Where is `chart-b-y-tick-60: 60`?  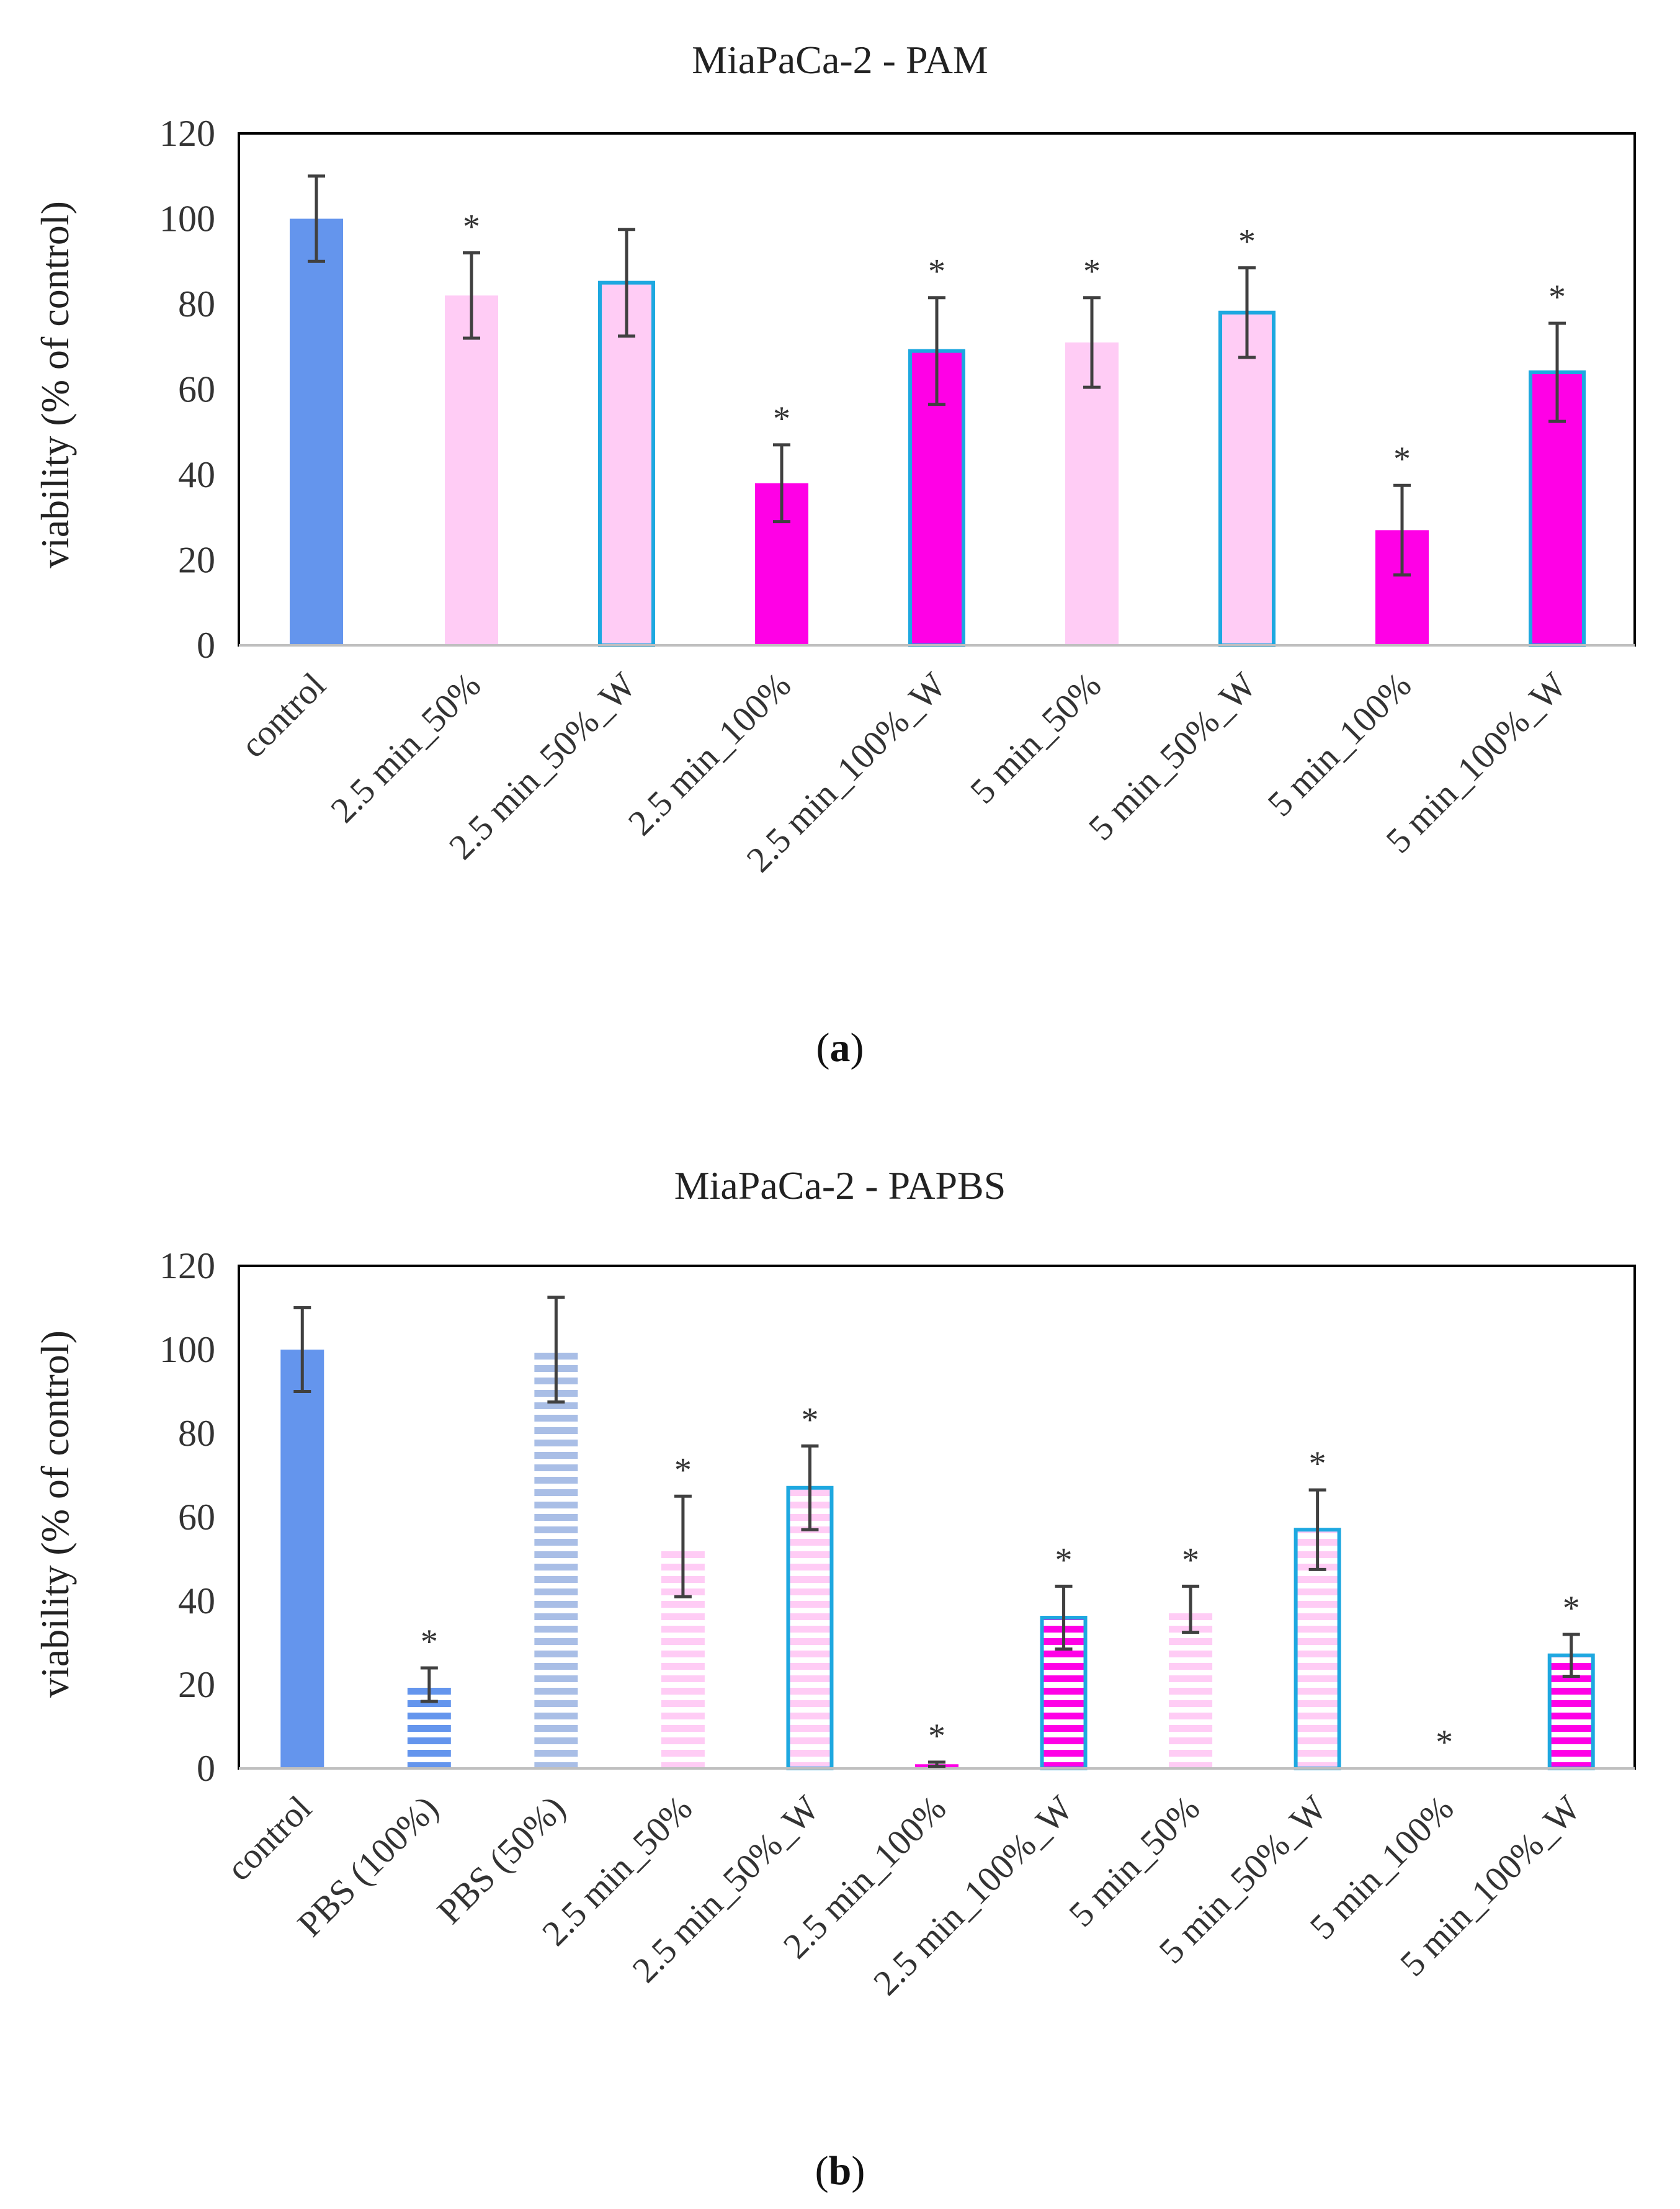 chart-b-y-tick-60: 60 is located at coordinates (196, 1517).